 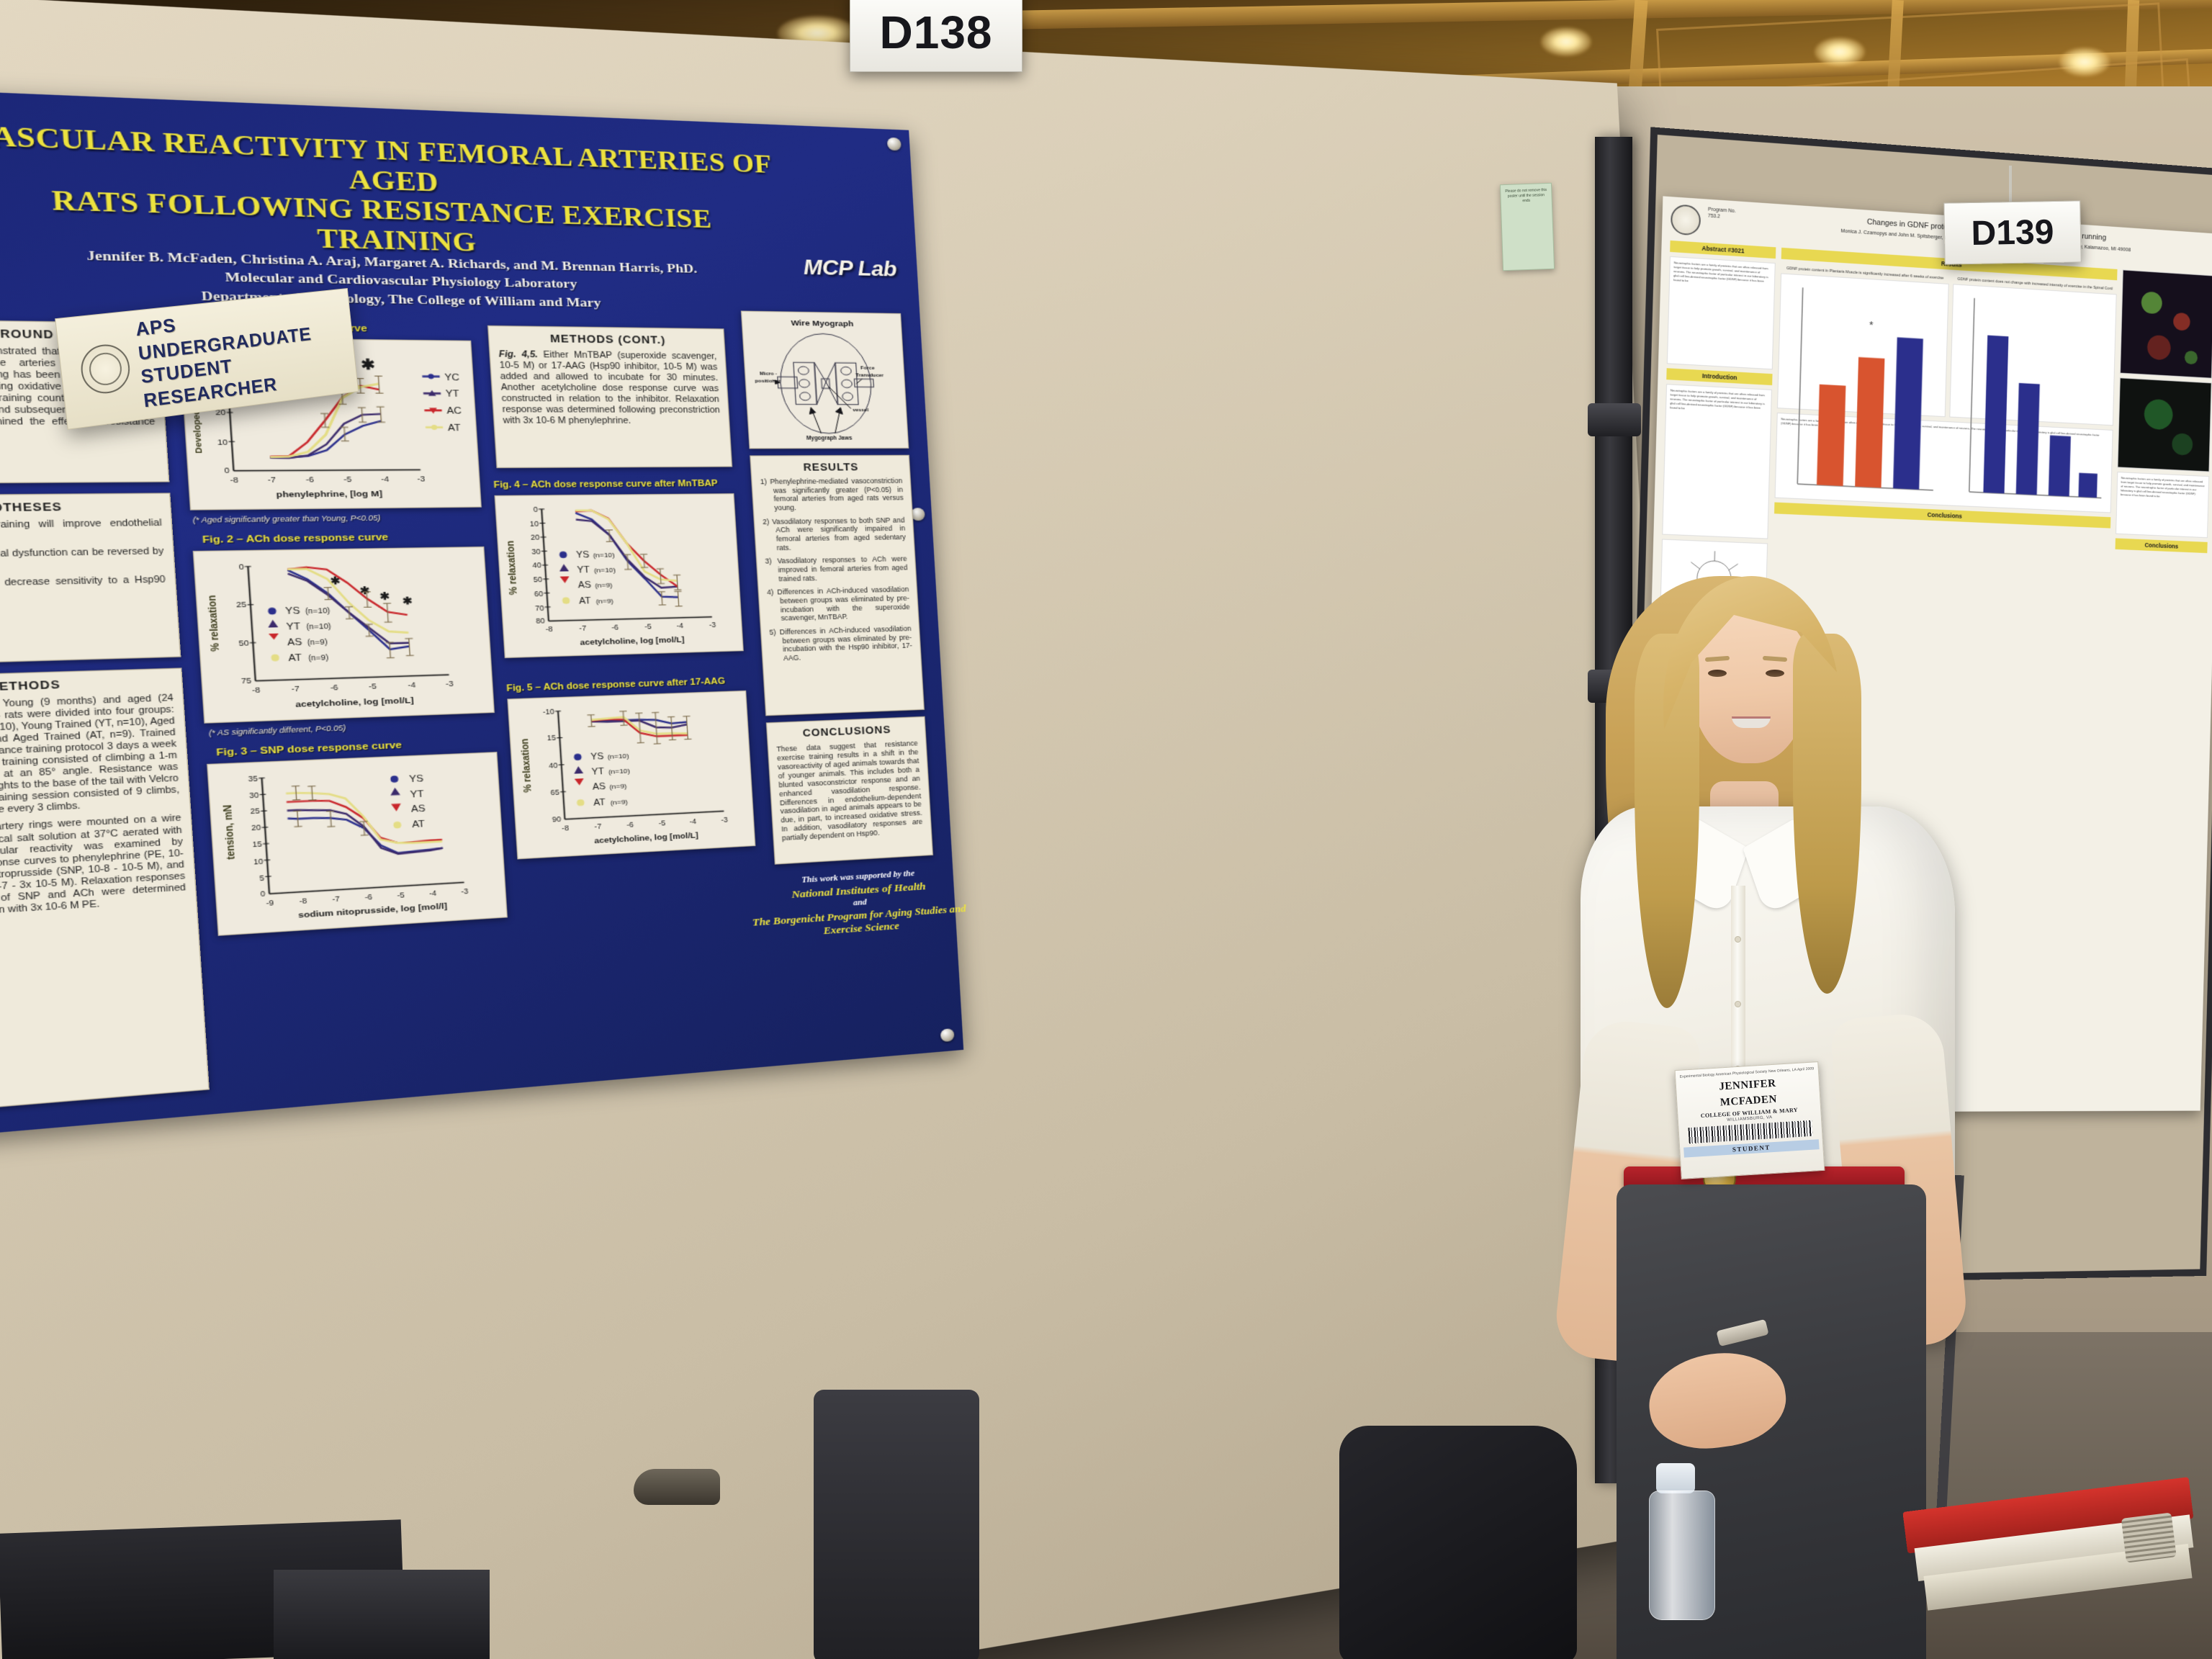 I want to click on svg-text: 30, so click(x=536, y=552).